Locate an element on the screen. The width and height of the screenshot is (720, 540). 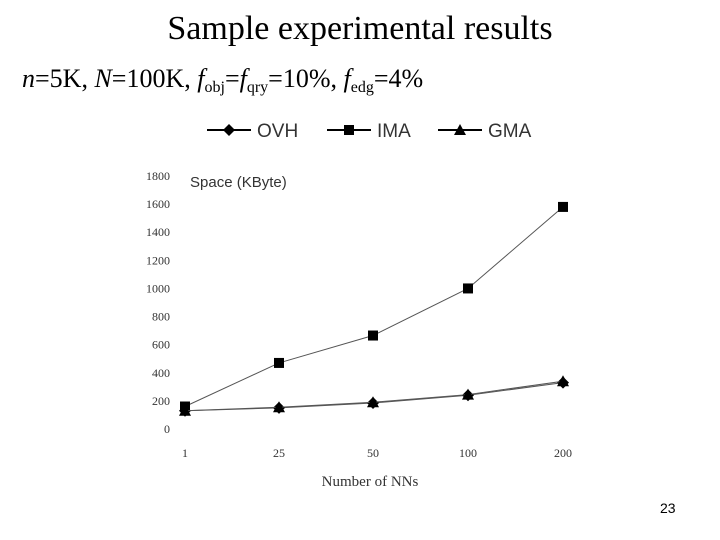
f-edg-label: f is located at coordinates (347, 78).